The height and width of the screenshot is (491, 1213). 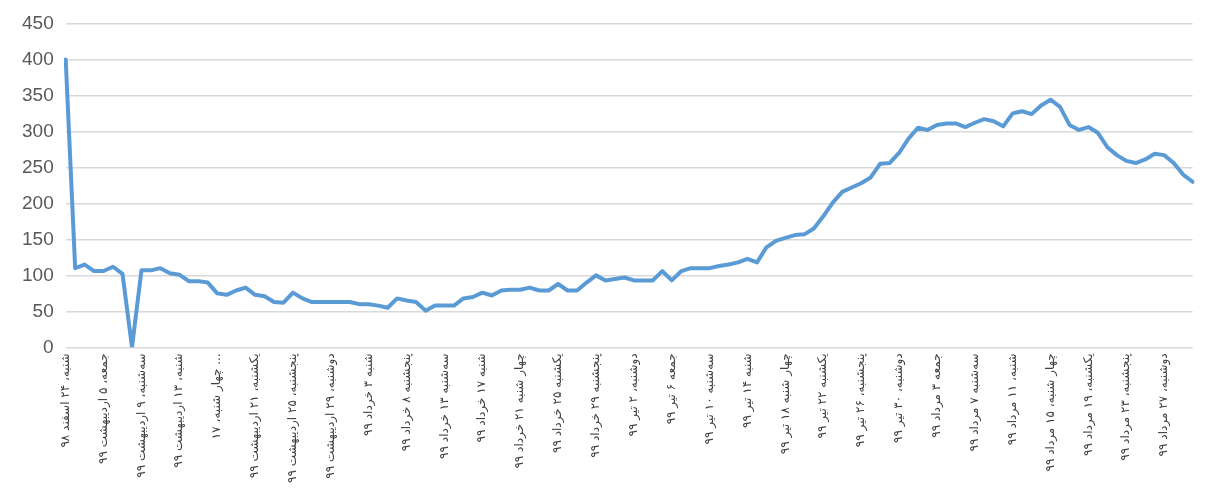 I want to click on x-tick-label: پنجشنبه، ۲۳ مرداد ۹۹, so click(x=1126, y=407).